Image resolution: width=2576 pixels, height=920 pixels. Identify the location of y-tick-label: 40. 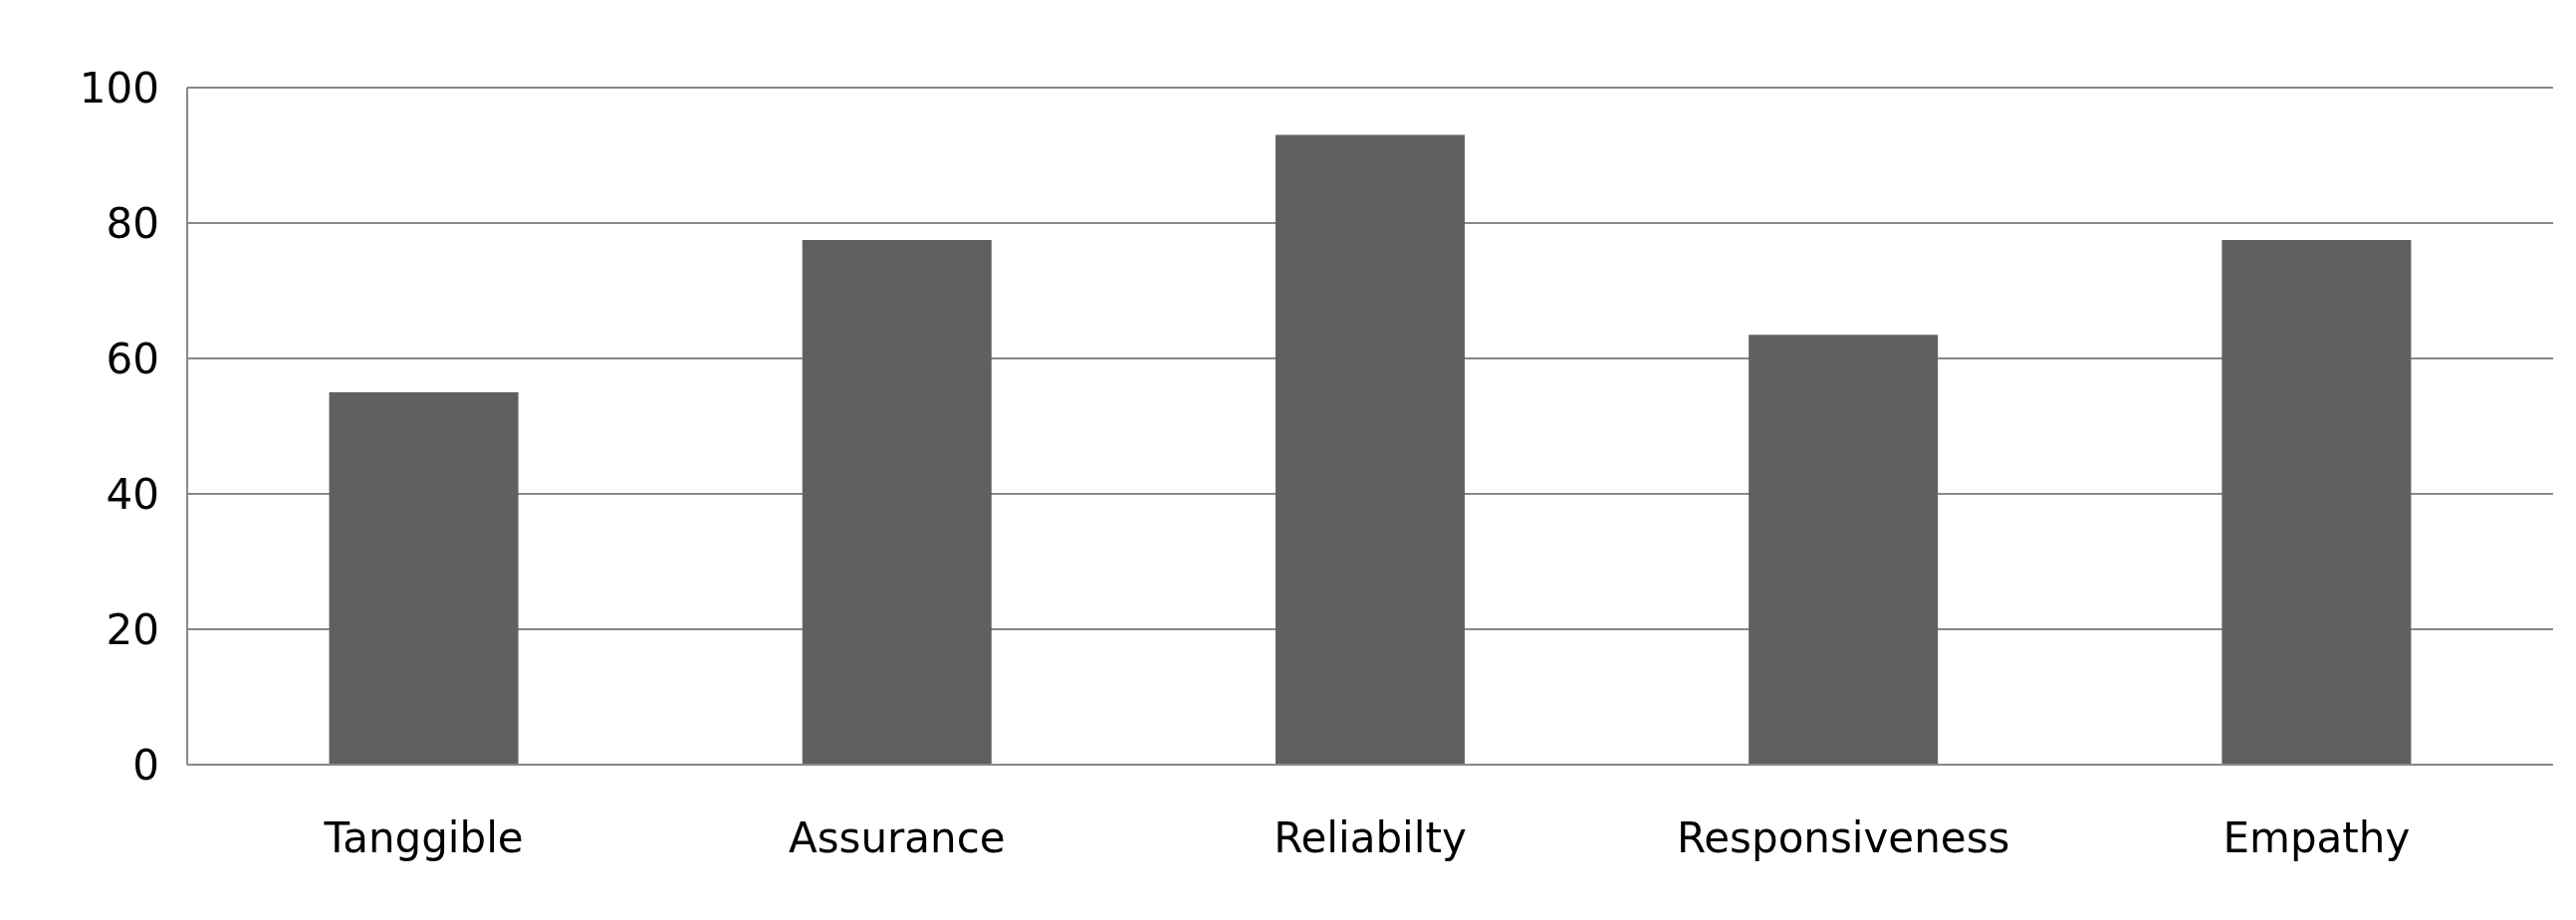
(132, 494).